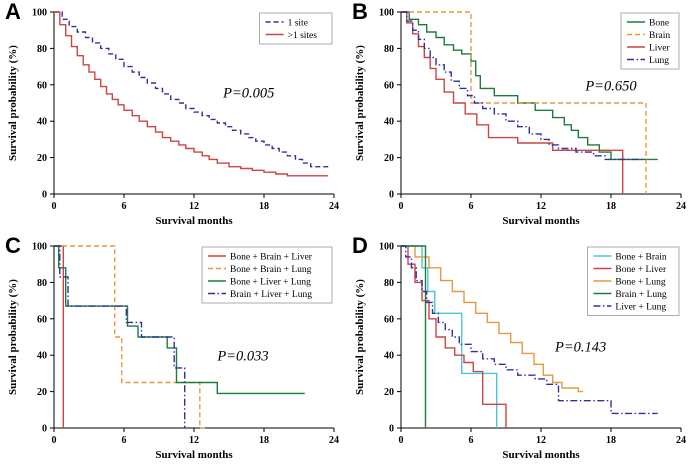 This screenshot has height=468, width=695. I want to click on curve-bone, so click(529, 86).